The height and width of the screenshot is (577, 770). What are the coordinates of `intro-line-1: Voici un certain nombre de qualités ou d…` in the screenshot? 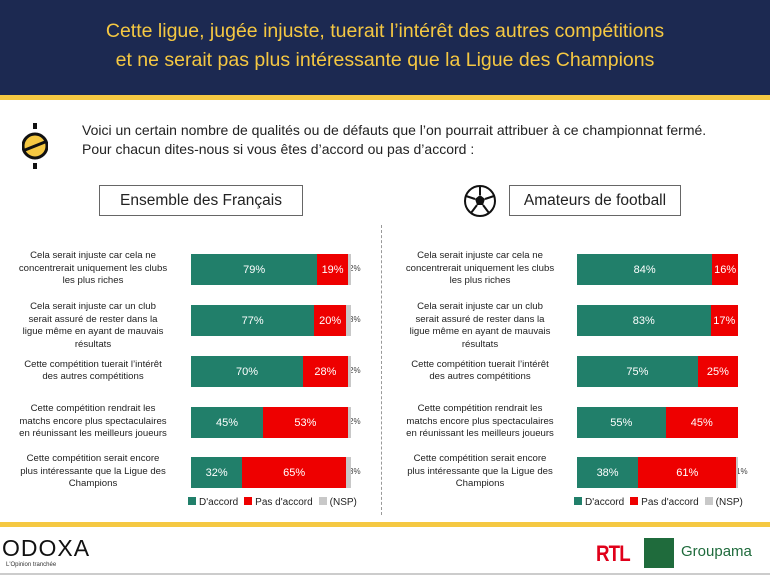 It's located at (394, 130).